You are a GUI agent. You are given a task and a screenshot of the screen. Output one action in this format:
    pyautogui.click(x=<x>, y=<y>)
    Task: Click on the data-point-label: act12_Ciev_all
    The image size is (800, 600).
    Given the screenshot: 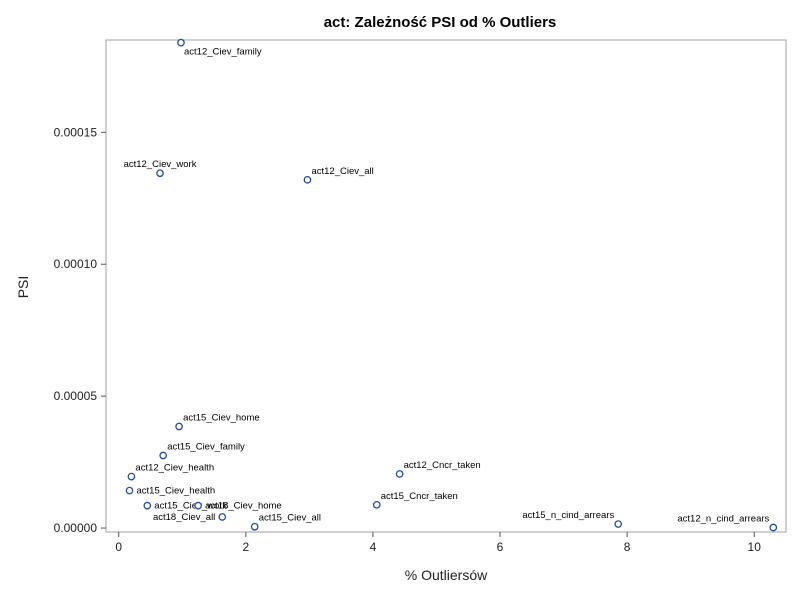 What is the action you would take?
    pyautogui.click(x=342, y=171)
    